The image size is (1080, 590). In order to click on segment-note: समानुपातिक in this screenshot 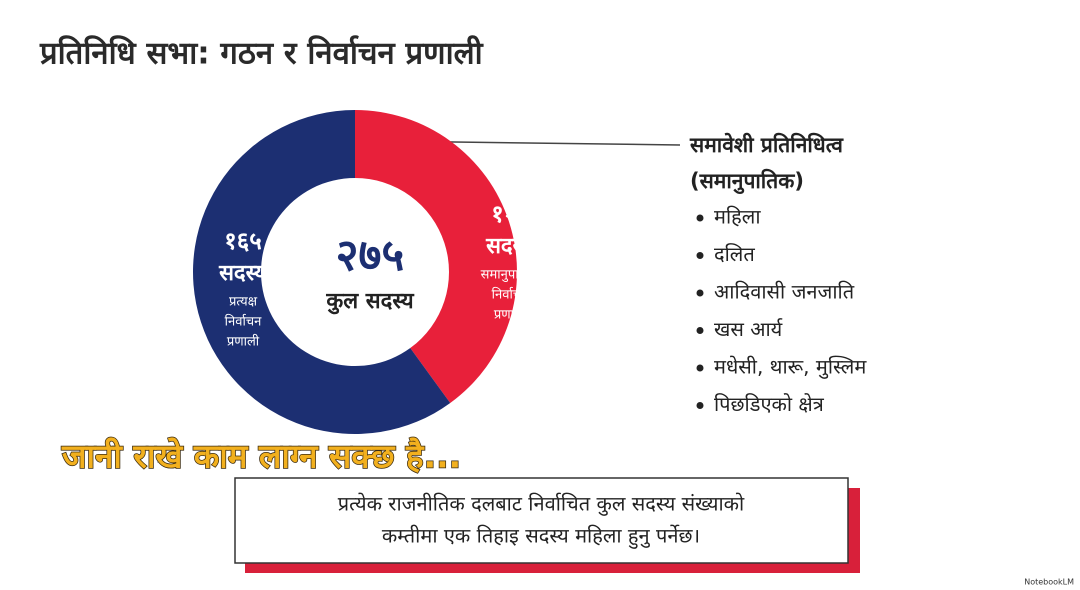, I will do `click(511, 275)`.